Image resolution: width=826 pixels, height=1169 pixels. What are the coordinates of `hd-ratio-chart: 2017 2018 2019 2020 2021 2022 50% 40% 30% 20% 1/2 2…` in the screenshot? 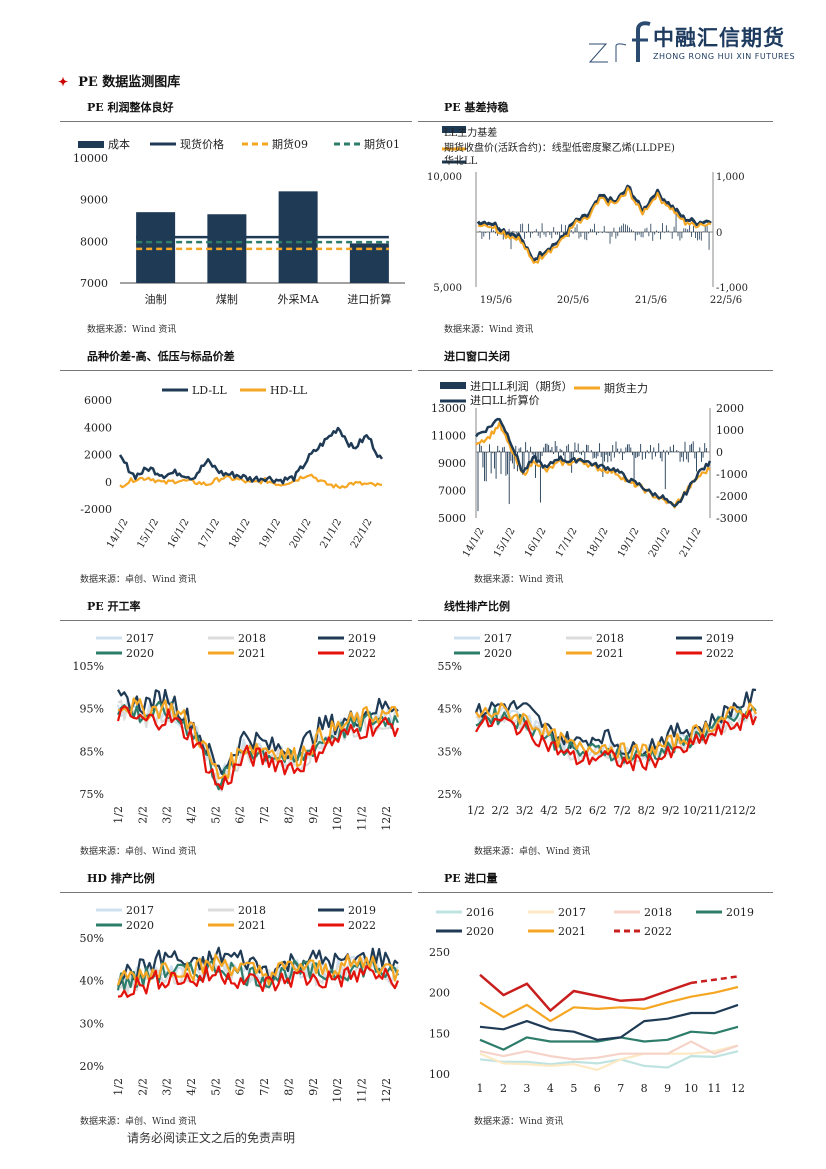 It's located at (240, 1003).